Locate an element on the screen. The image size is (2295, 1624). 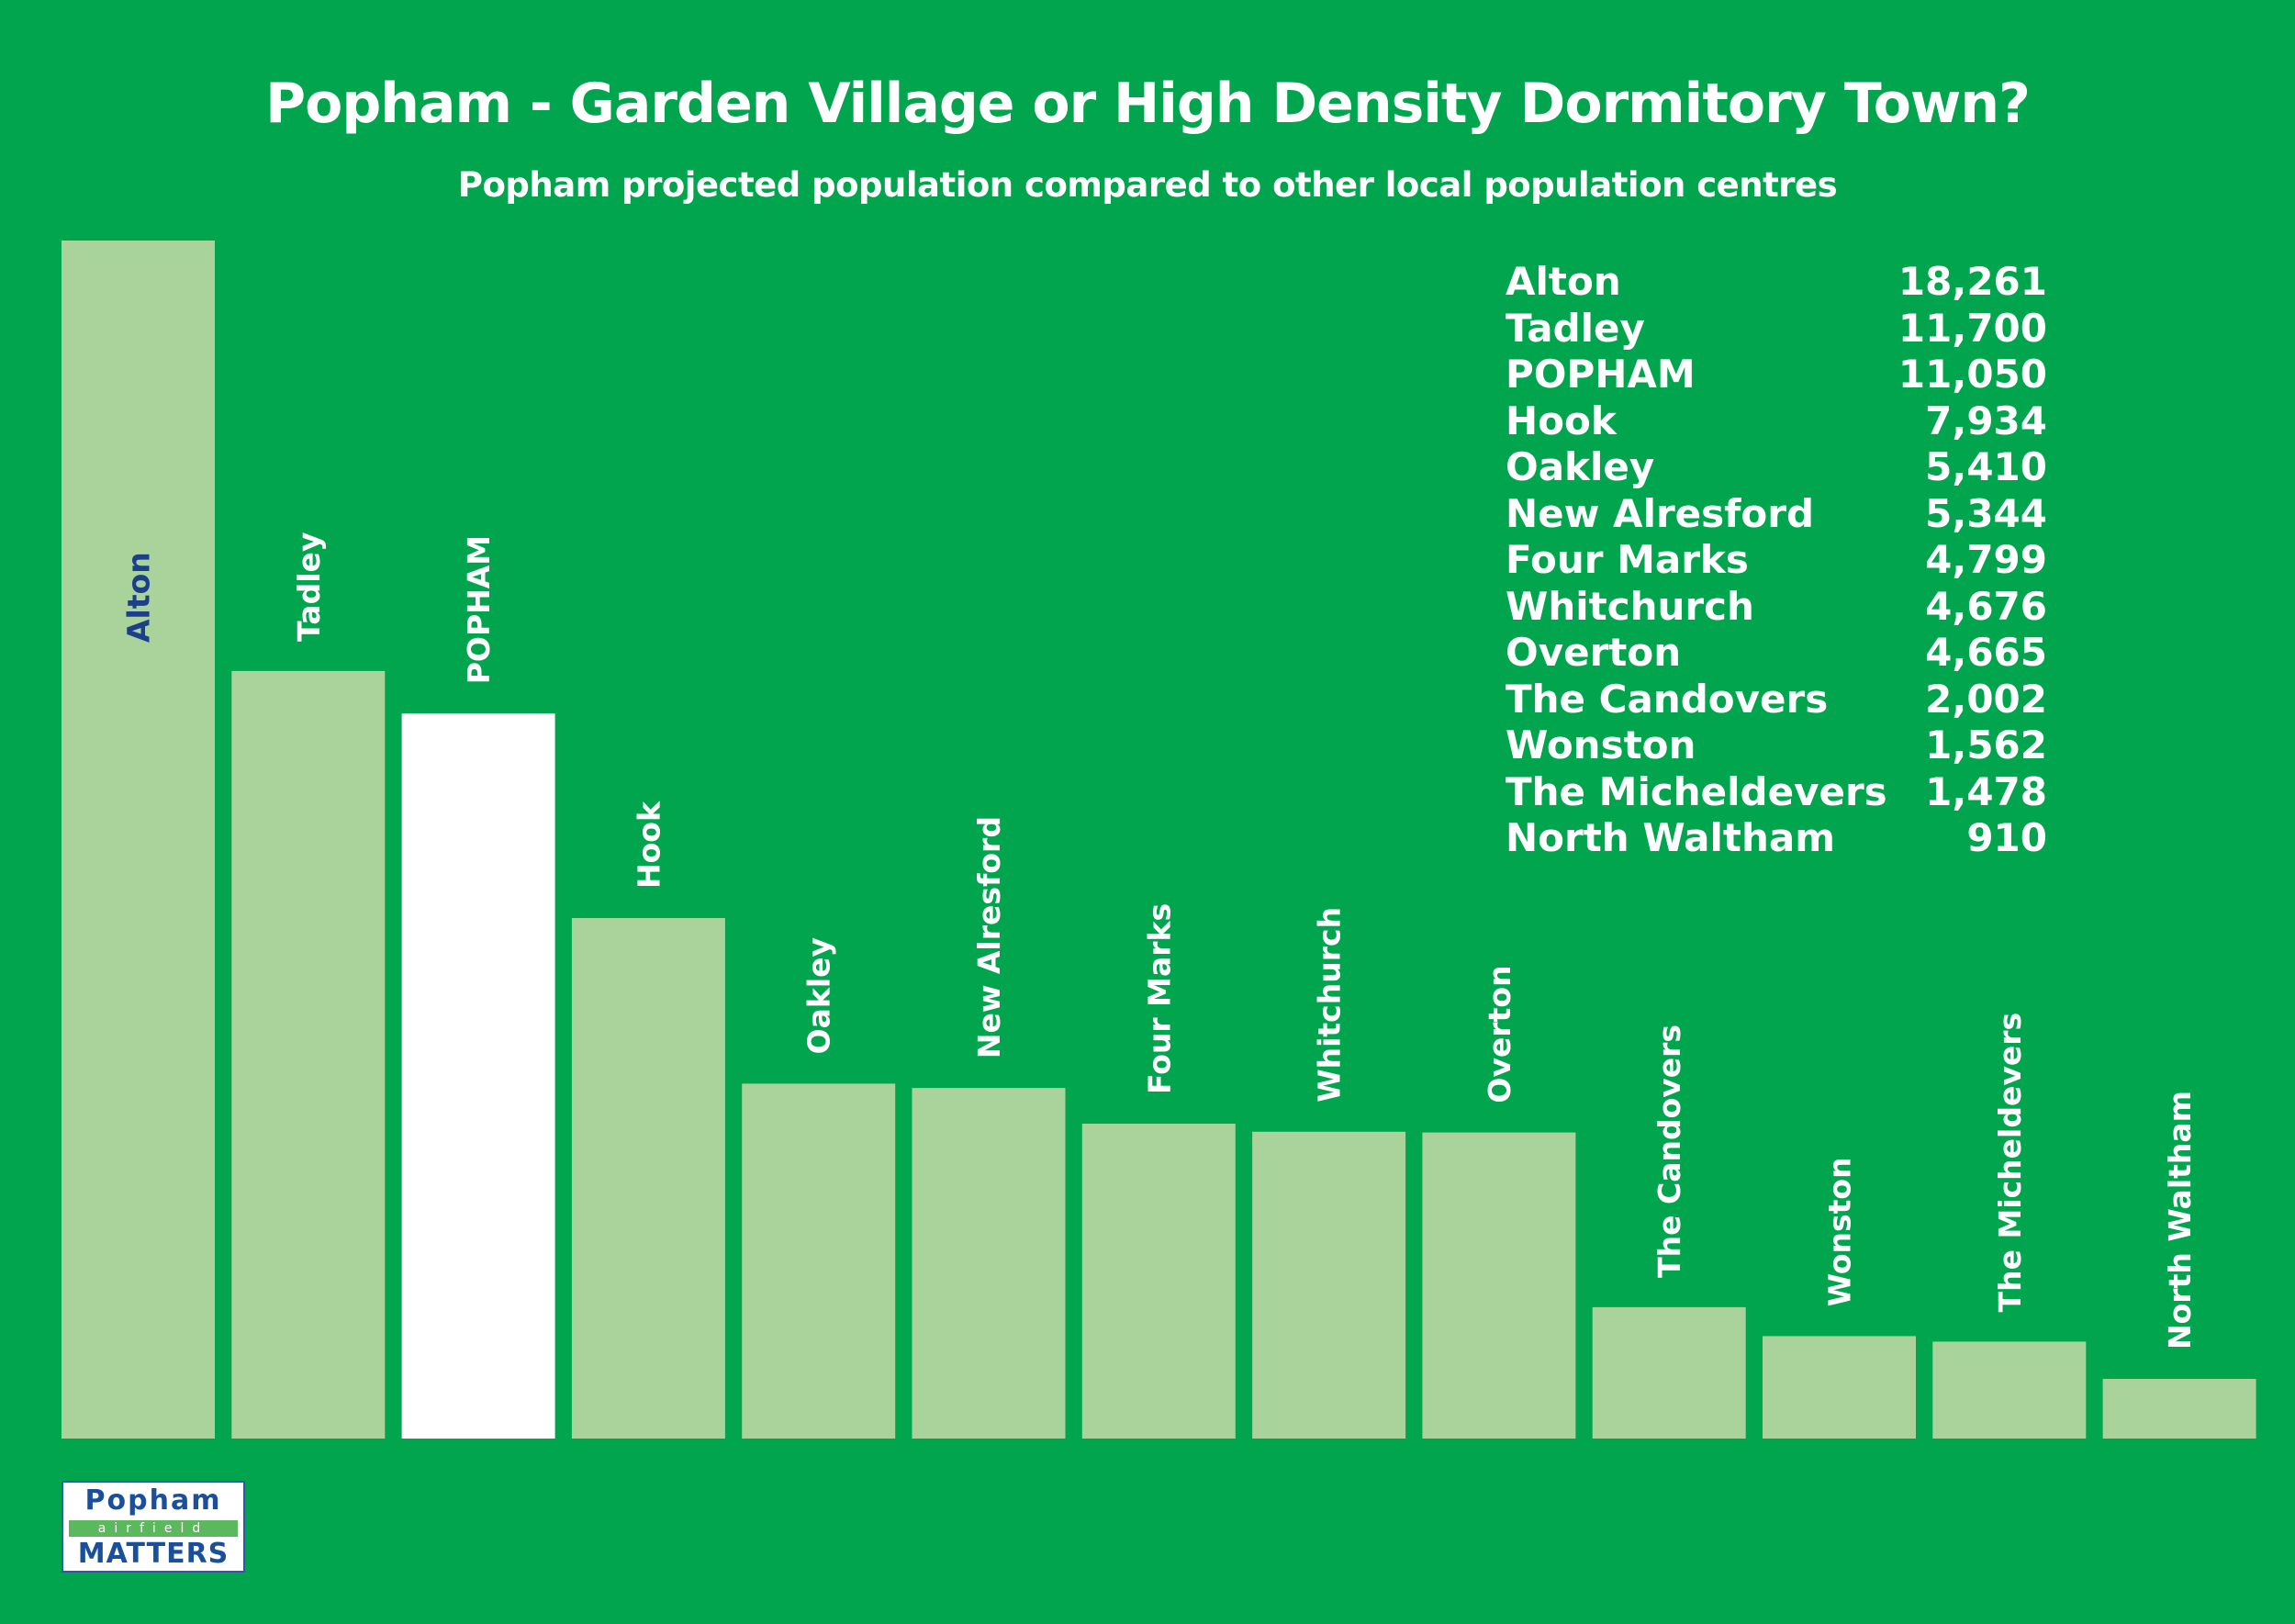
bar-label: New Alresford is located at coordinates (989, 937).